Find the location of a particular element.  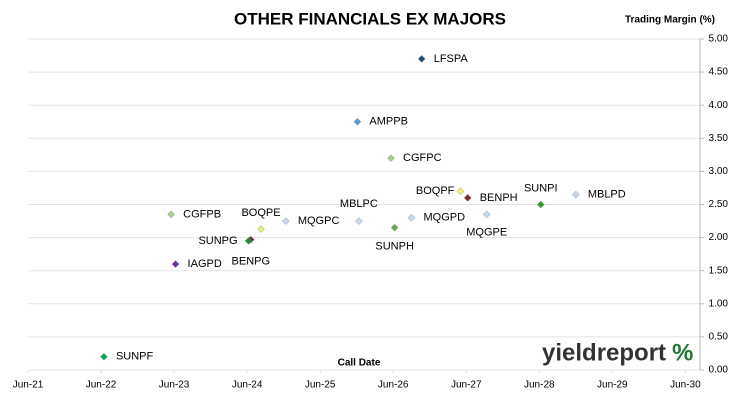

chart-title: OTHER FINANCIALS EX MAJORS is located at coordinates (370, 18).